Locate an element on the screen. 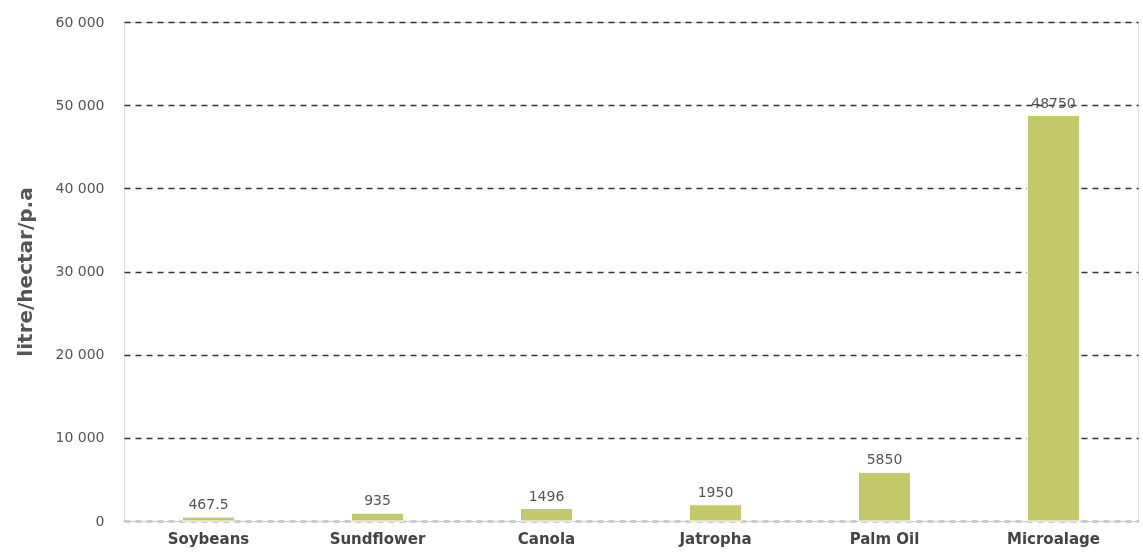  x-tick-label: Palm Oil is located at coordinates (884, 538).